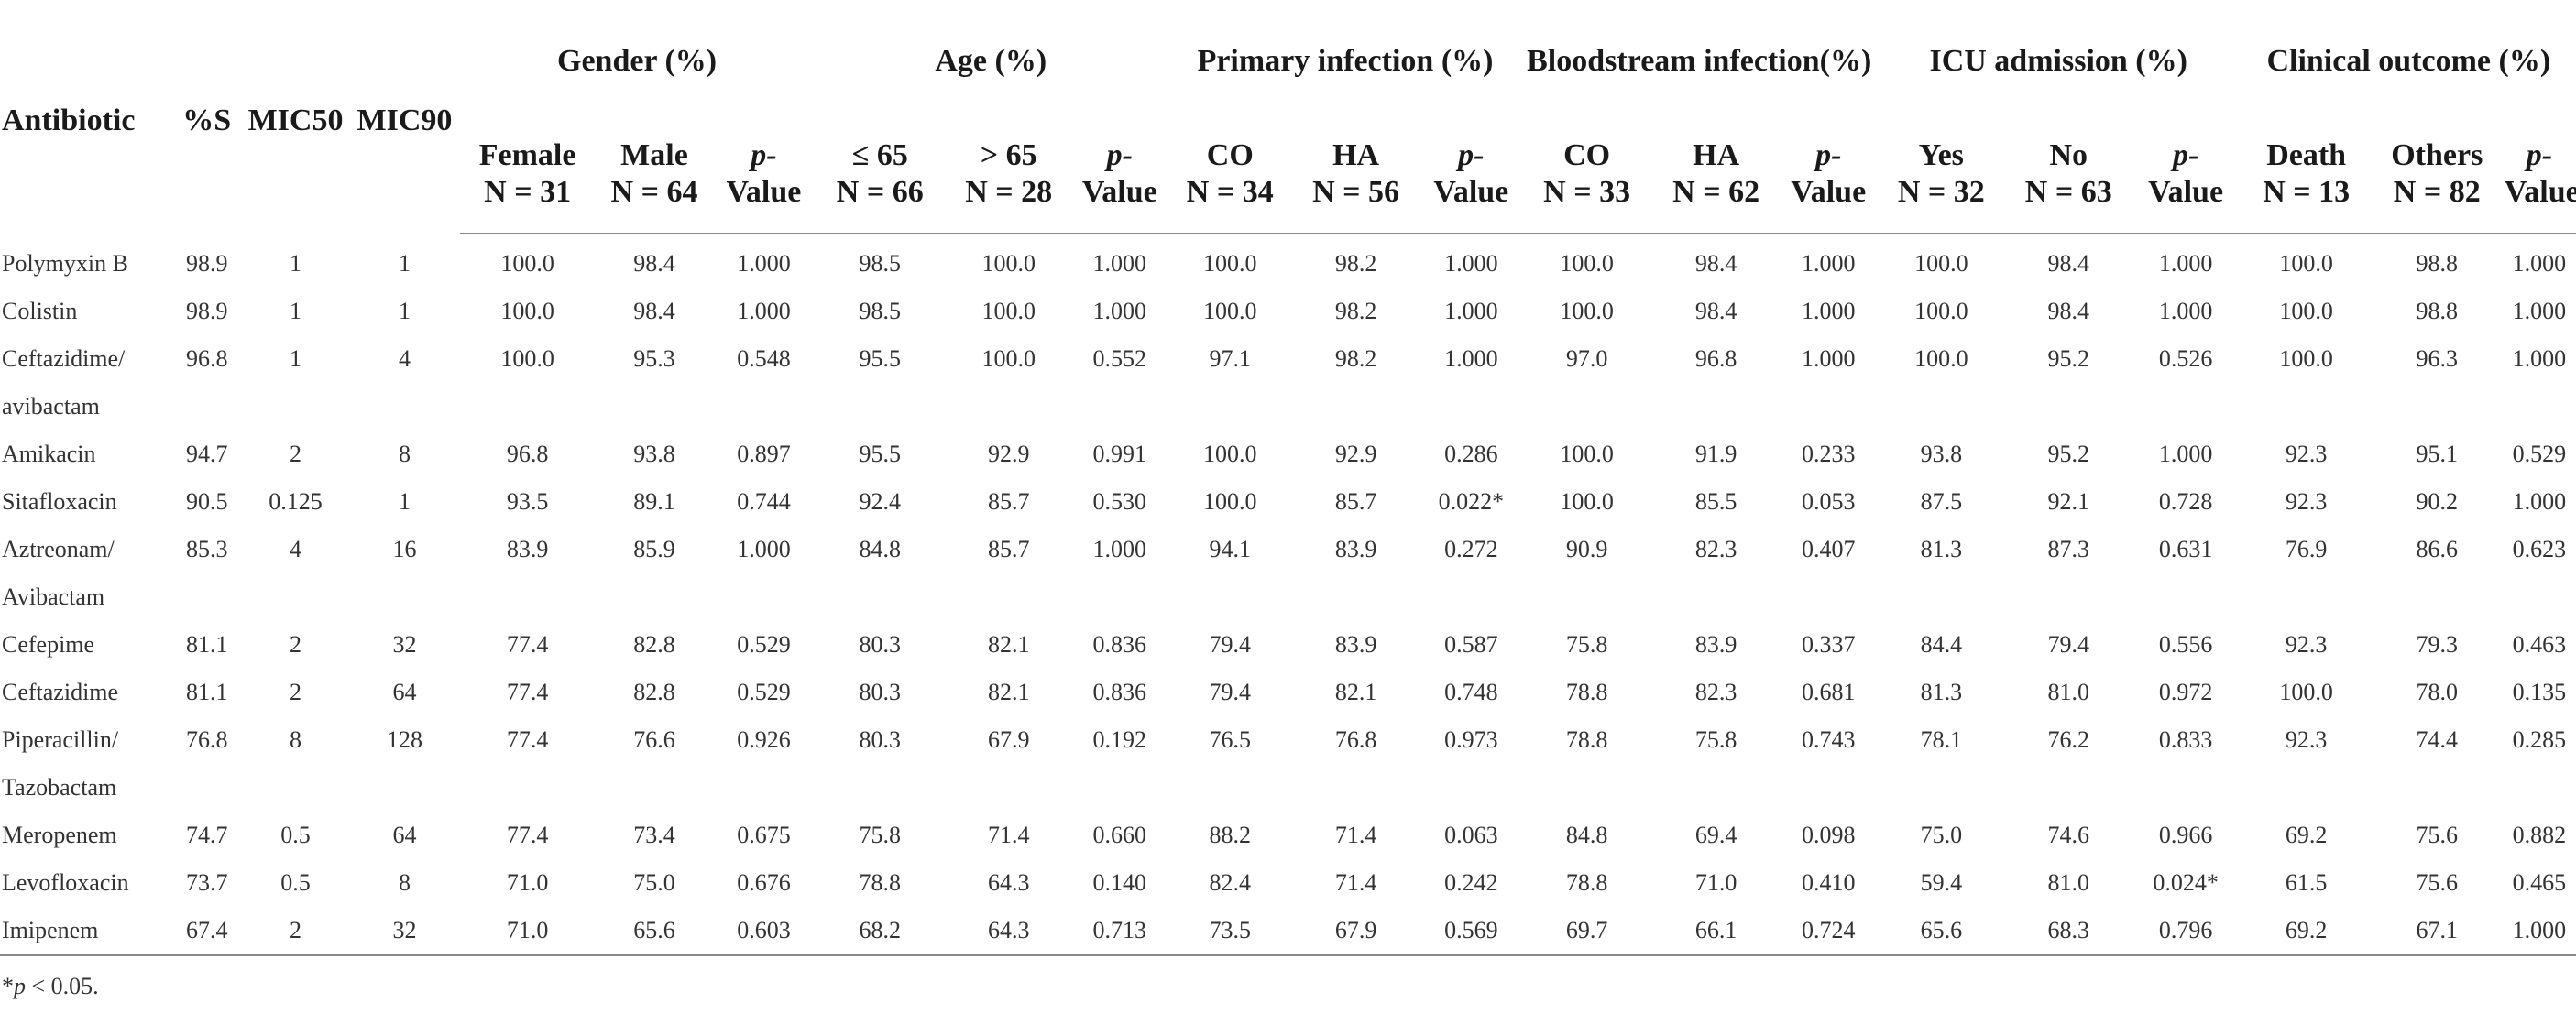 The image size is (2576, 1014). What do you see at coordinates (880, 454) in the screenshot?
I see `value-cell: 95.5` at bounding box center [880, 454].